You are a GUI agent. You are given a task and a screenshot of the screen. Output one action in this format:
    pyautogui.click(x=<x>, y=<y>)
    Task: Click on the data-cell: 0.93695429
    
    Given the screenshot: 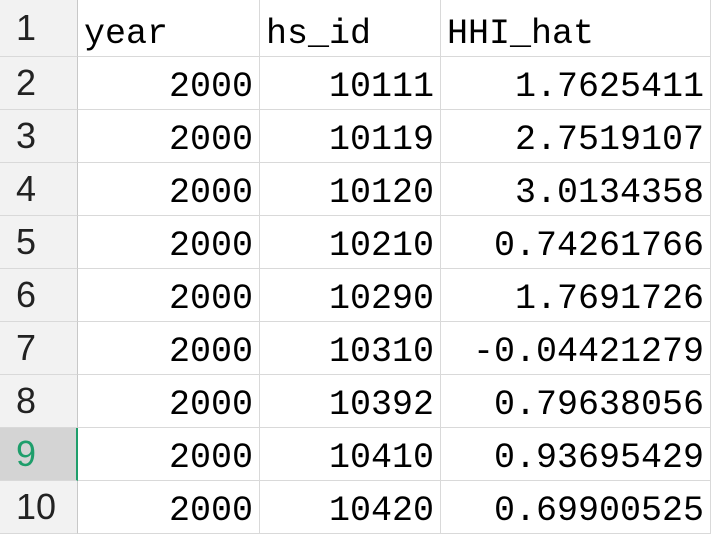 What is the action you would take?
    pyautogui.click(x=576, y=454)
    